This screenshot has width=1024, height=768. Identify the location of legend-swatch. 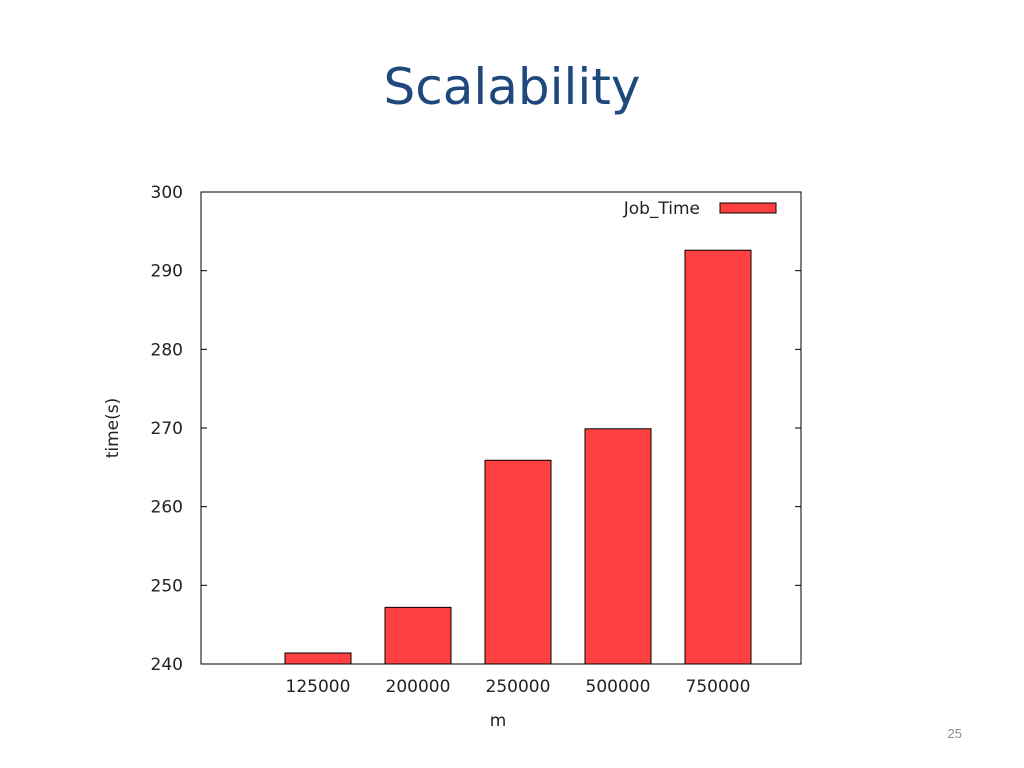
(748, 208).